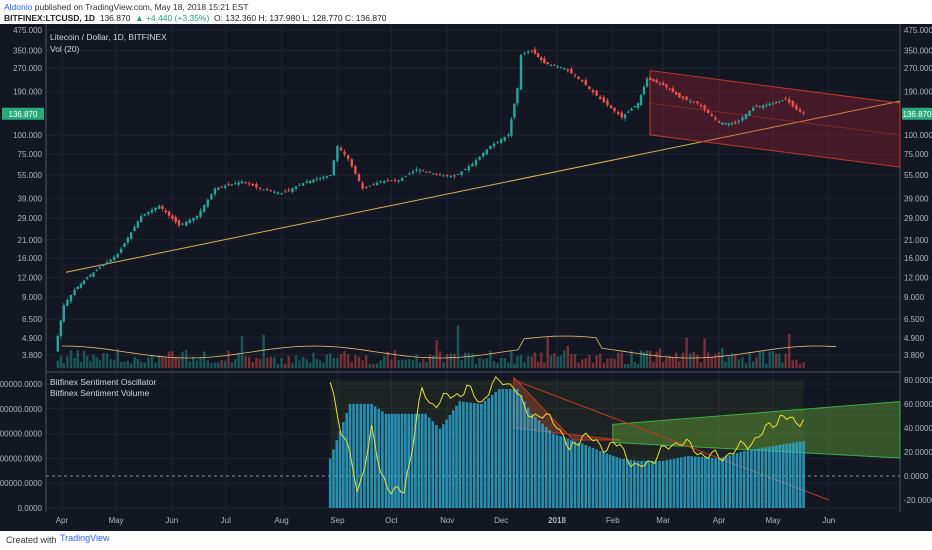 Image resolution: width=932 pixels, height=550 pixels. Describe the element at coordinates (557, 520) in the screenshot. I see `x-tick-label: 2018` at that location.